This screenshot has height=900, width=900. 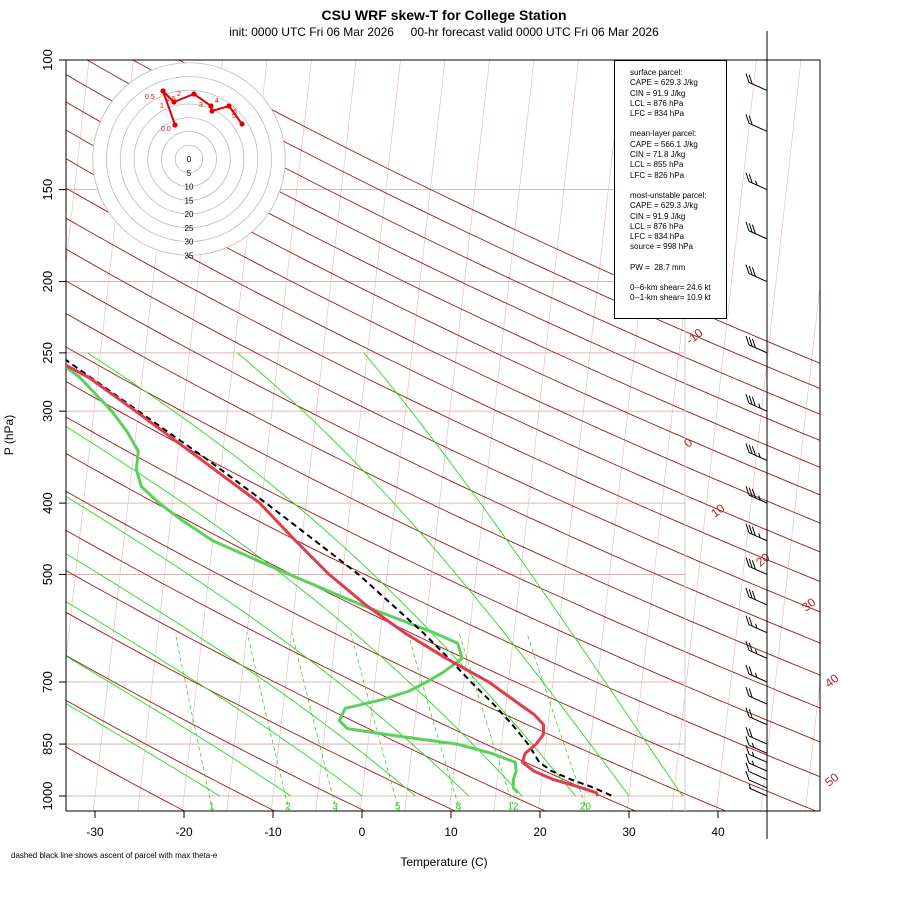 What do you see at coordinates (189, 214) in the screenshot?
I see `hodograph-ring-label: 20` at bounding box center [189, 214].